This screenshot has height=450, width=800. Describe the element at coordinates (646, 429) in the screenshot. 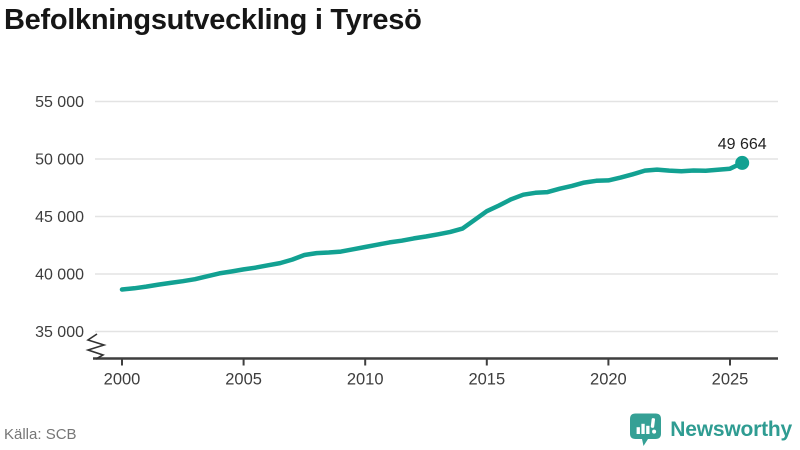

I see `bar-chart-bubble-icon` at that location.